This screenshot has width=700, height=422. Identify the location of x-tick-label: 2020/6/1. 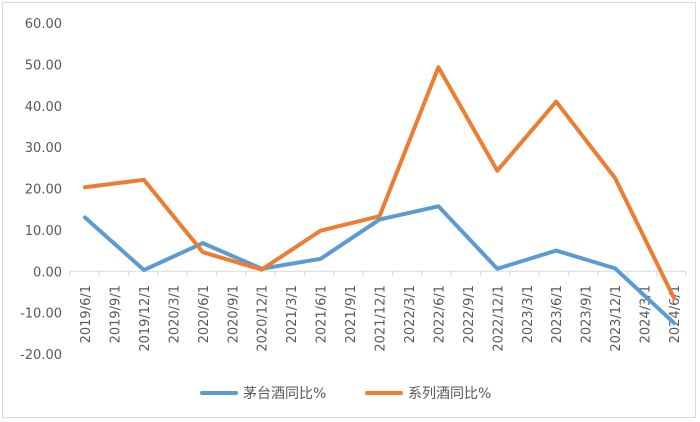
(204, 314).